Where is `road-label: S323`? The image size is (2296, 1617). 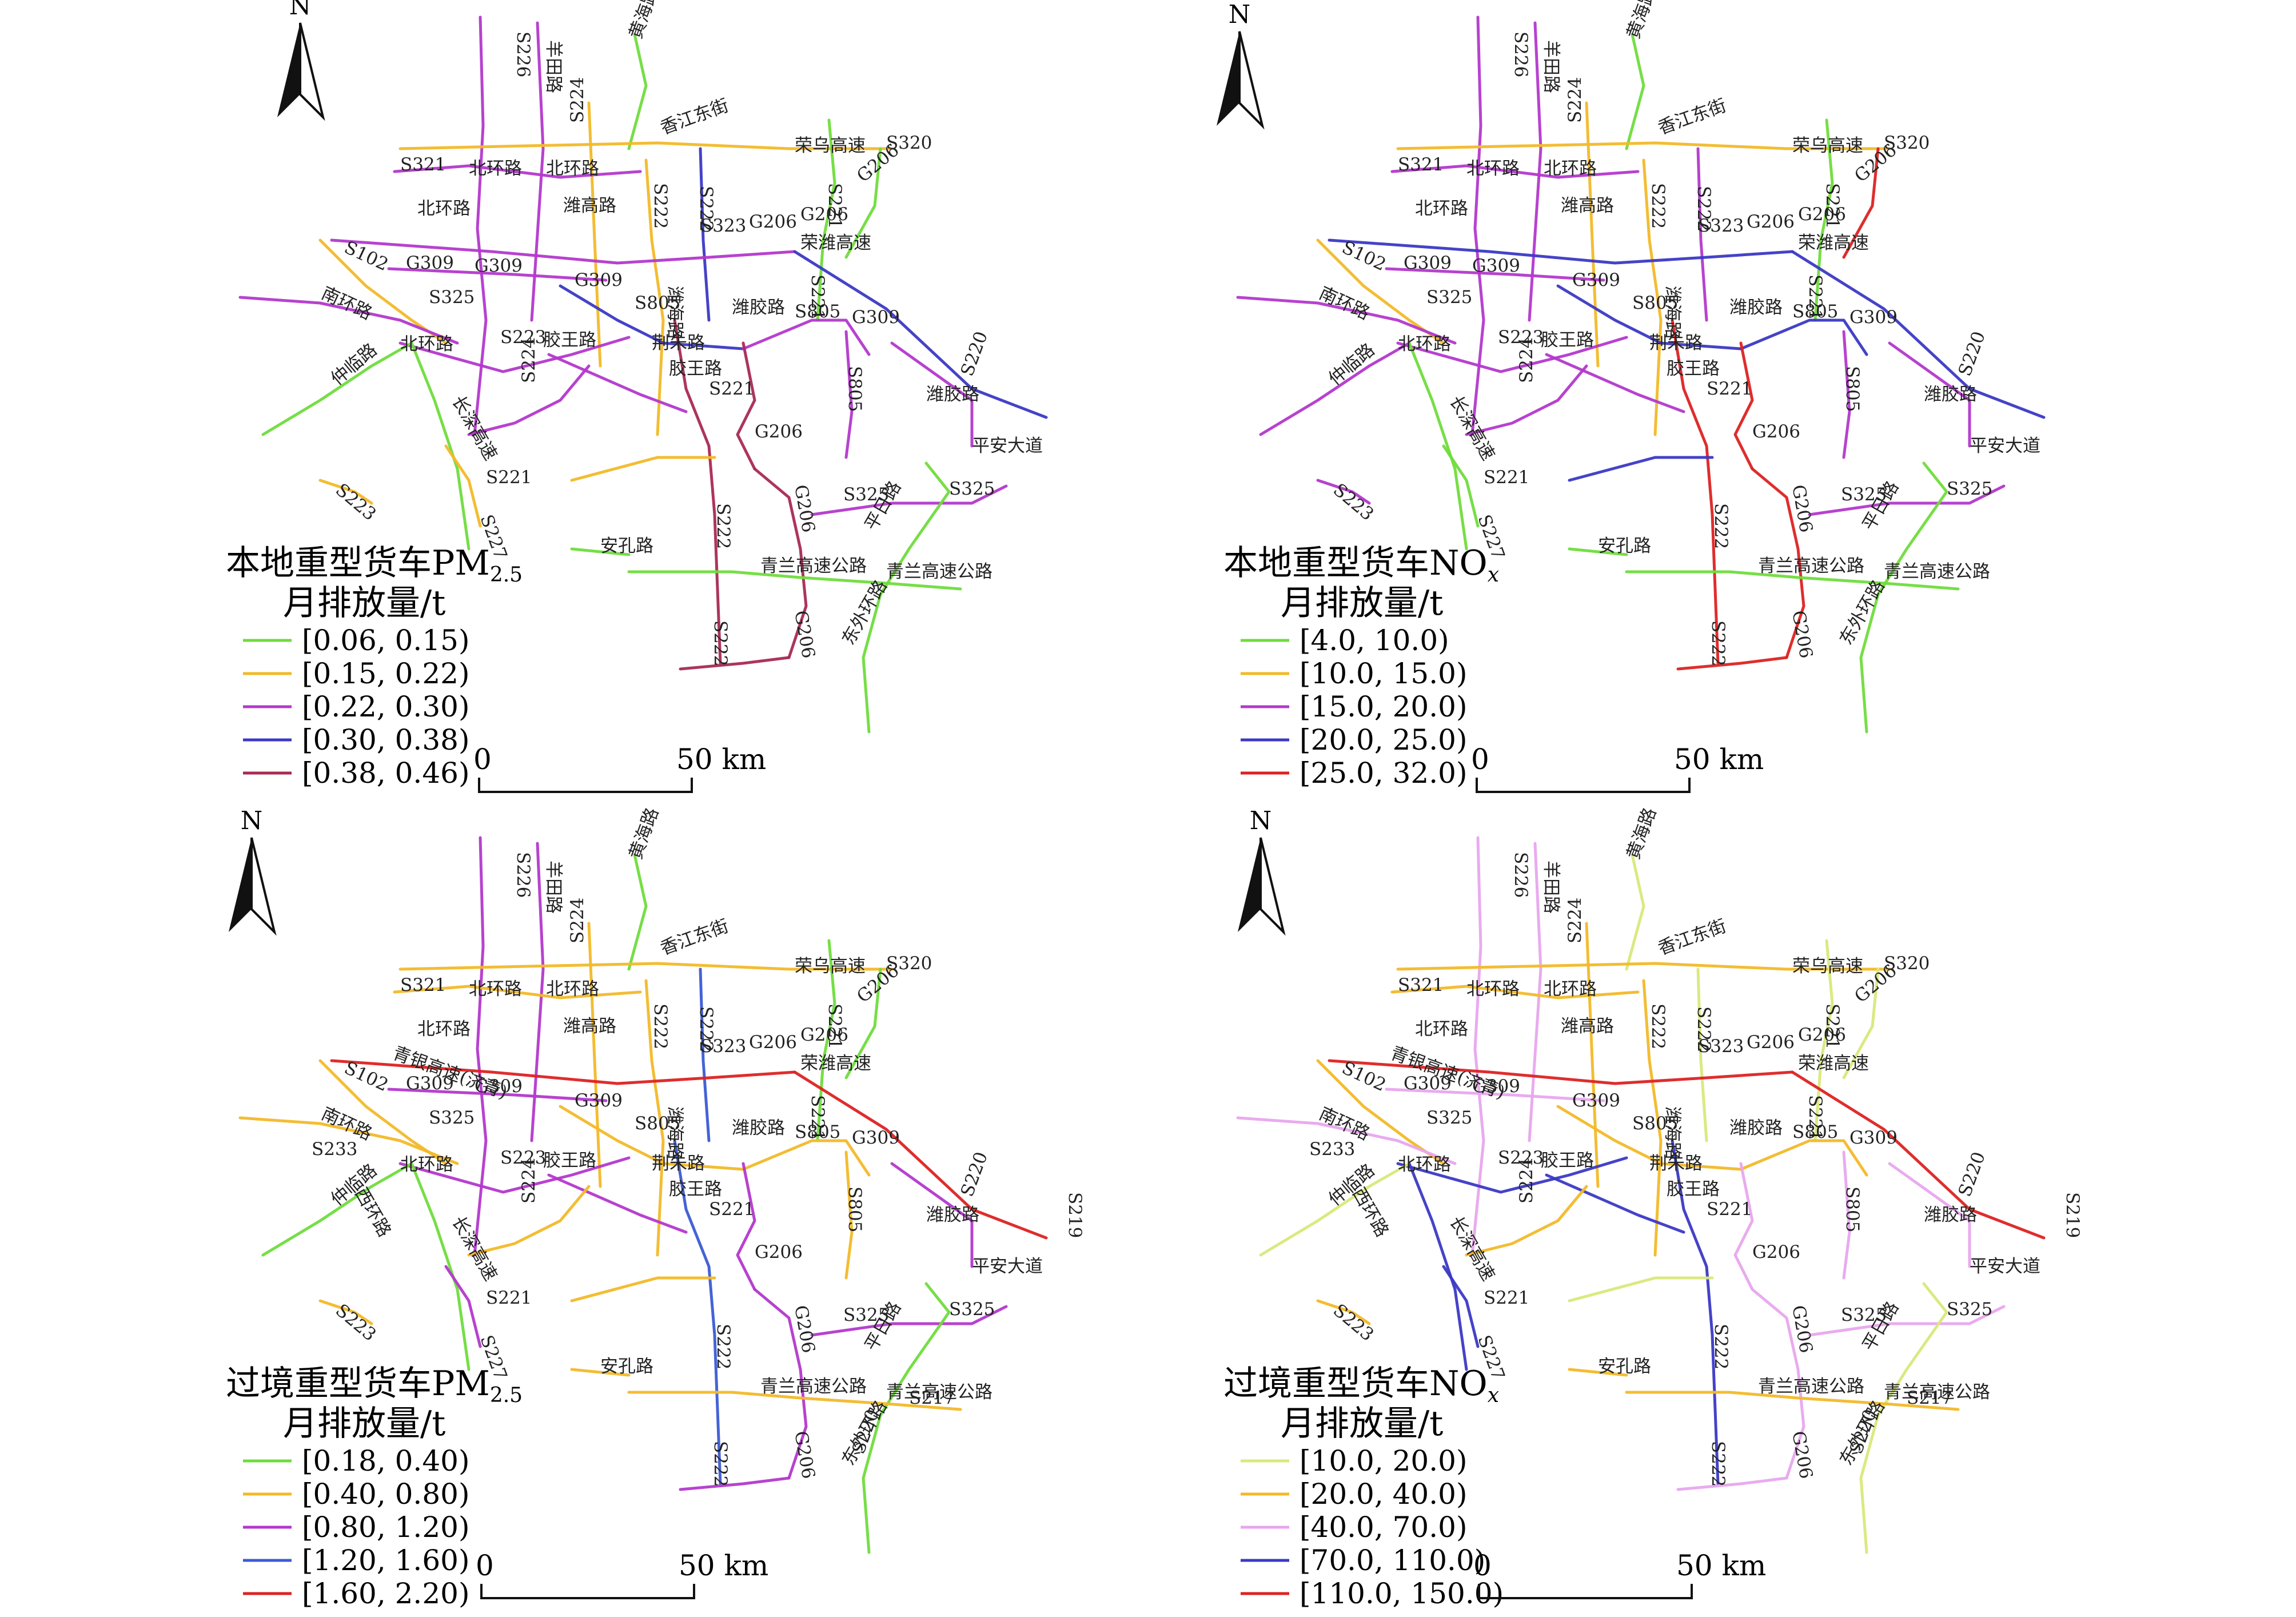 road-label: S323 is located at coordinates (723, 1046).